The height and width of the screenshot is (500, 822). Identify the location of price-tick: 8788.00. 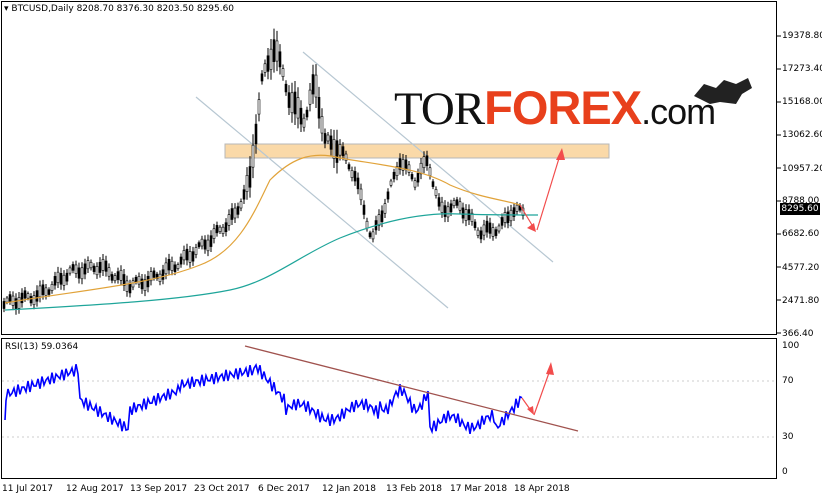
(801, 201).